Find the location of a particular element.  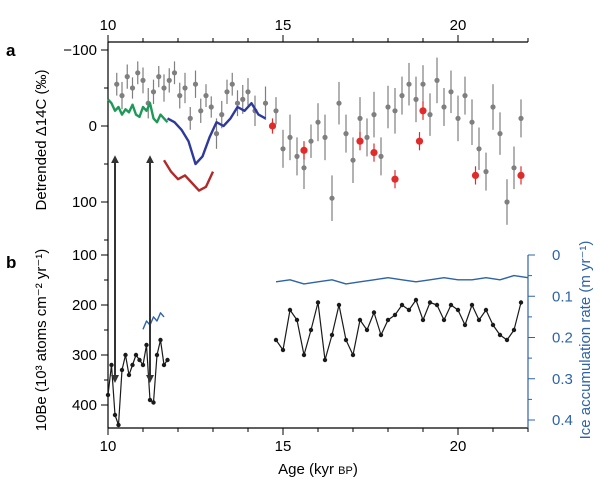

panel-a-y-tick-label: −100 is located at coordinates (80, 50).